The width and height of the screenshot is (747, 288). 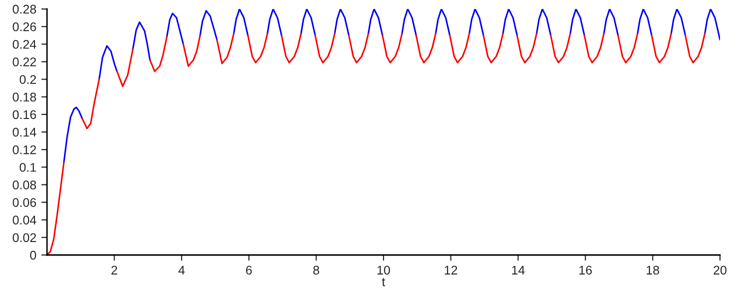 What do you see at coordinates (33, 255) in the screenshot?
I see `y-tick-label: 0` at bounding box center [33, 255].